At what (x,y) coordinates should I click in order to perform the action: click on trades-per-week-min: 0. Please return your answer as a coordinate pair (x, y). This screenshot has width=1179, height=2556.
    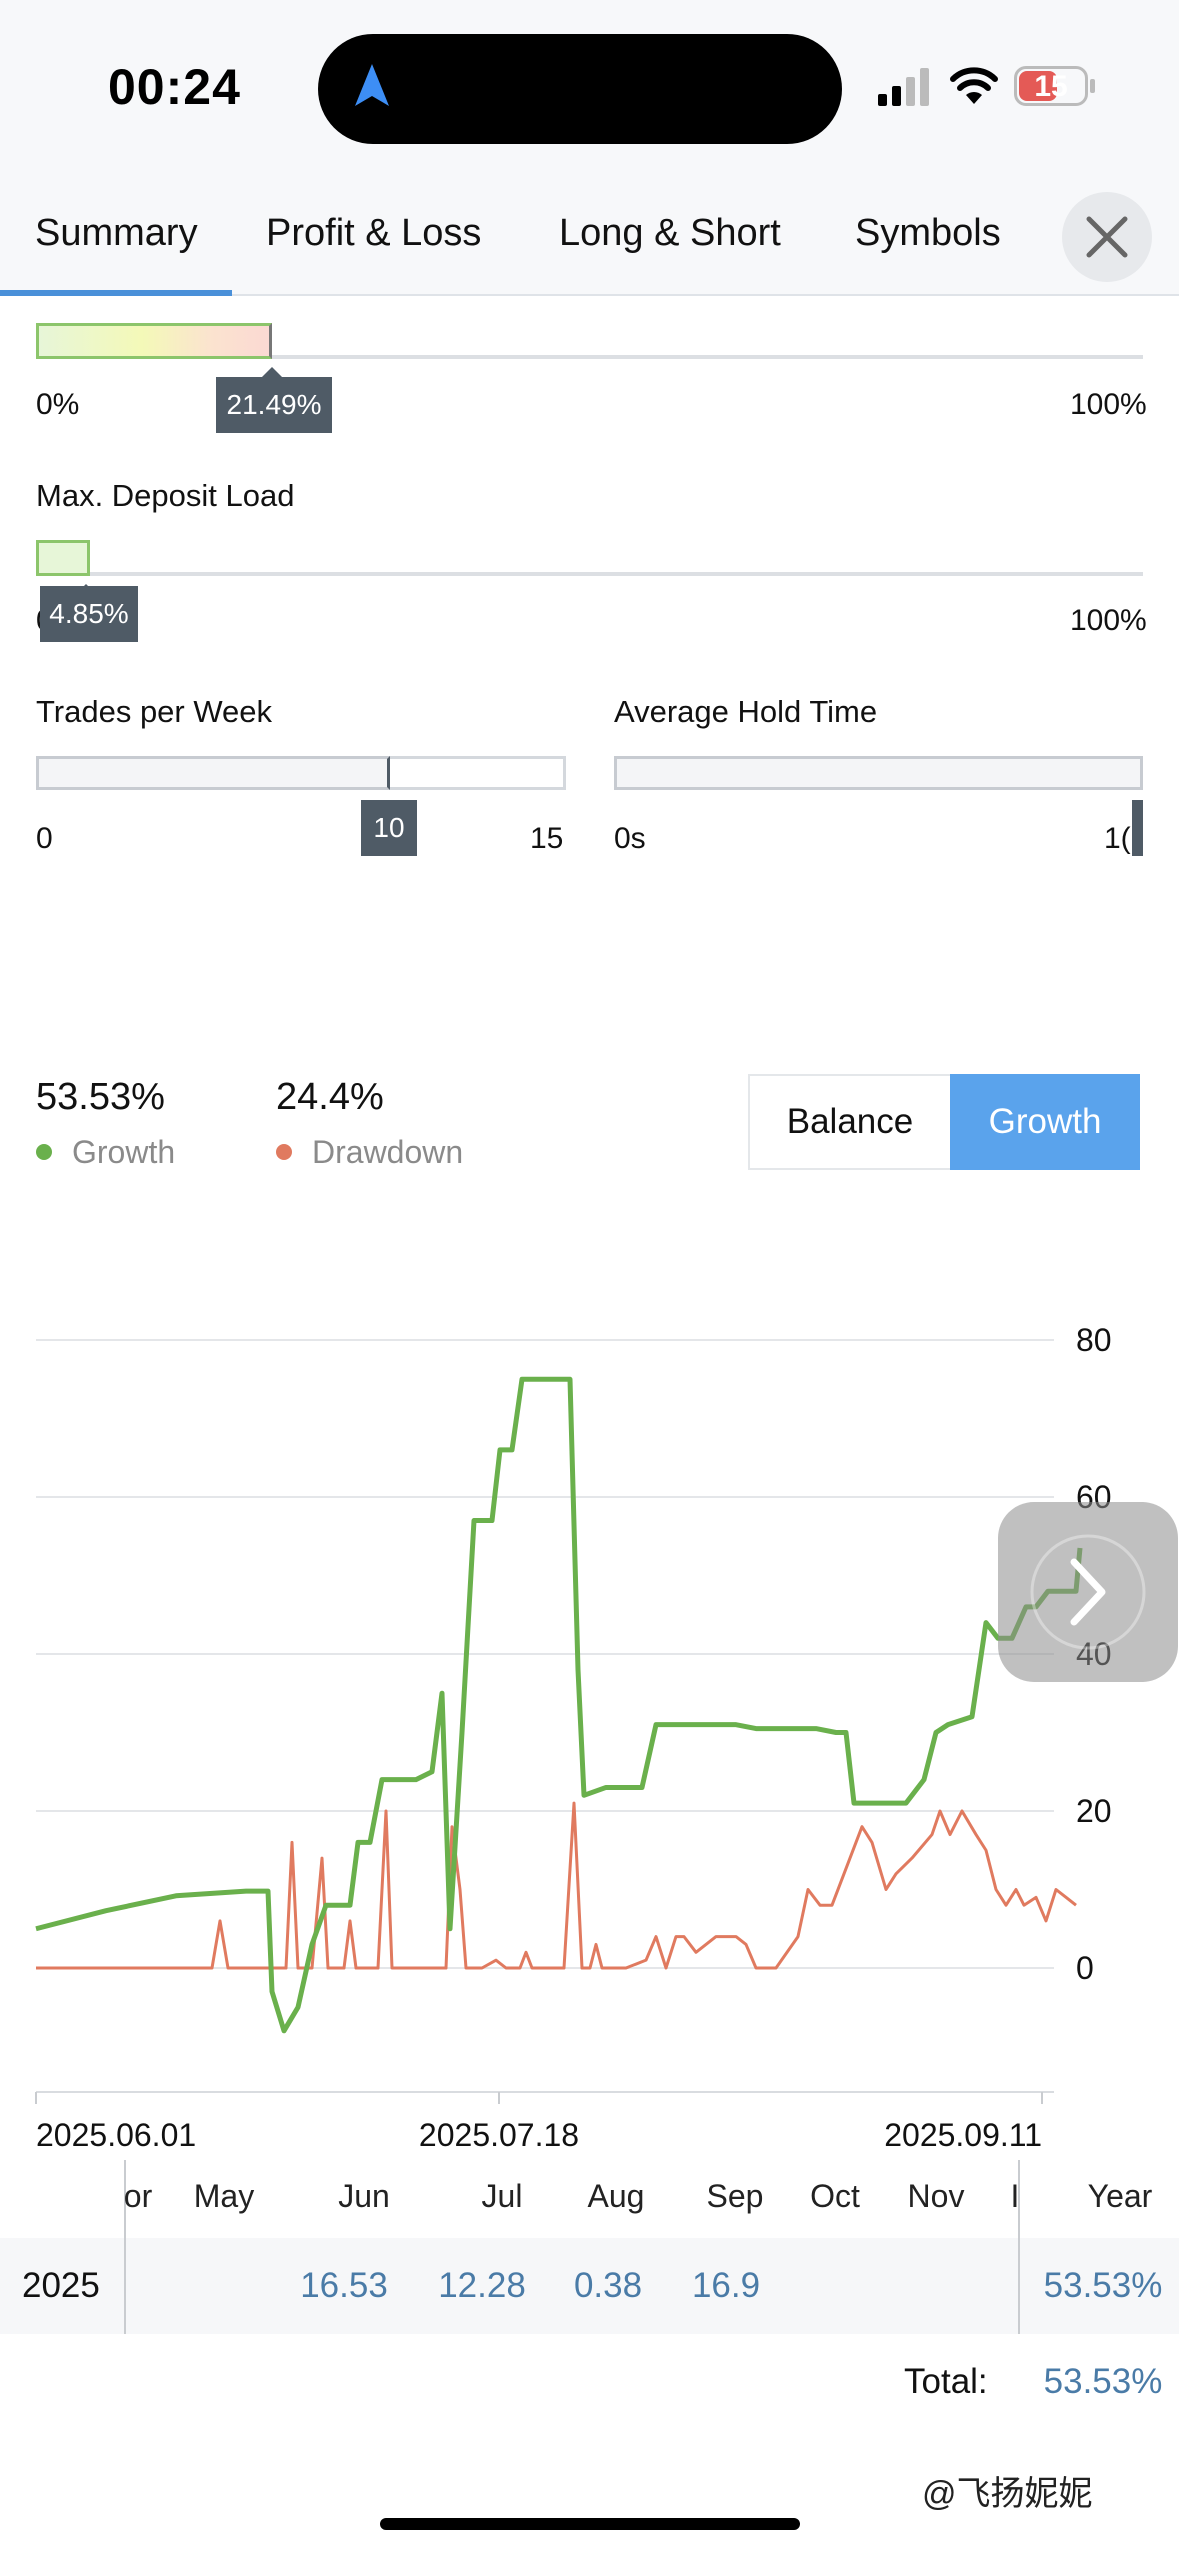
    Looking at the image, I should click on (44, 838).